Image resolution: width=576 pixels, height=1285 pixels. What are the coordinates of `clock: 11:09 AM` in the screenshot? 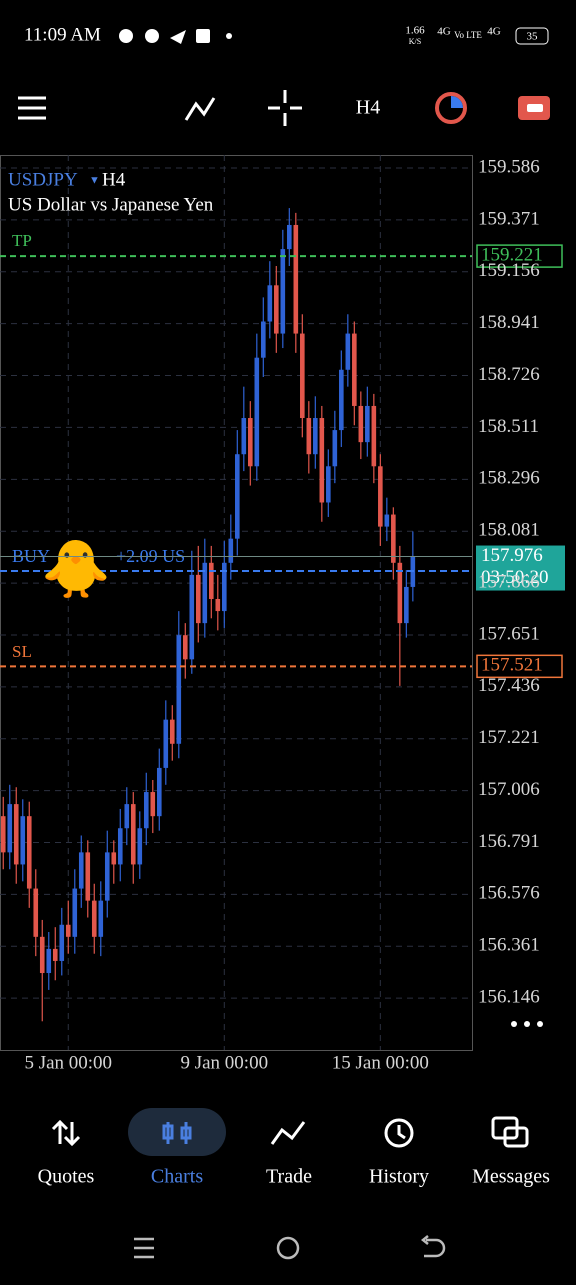 It's located at (62, 34).